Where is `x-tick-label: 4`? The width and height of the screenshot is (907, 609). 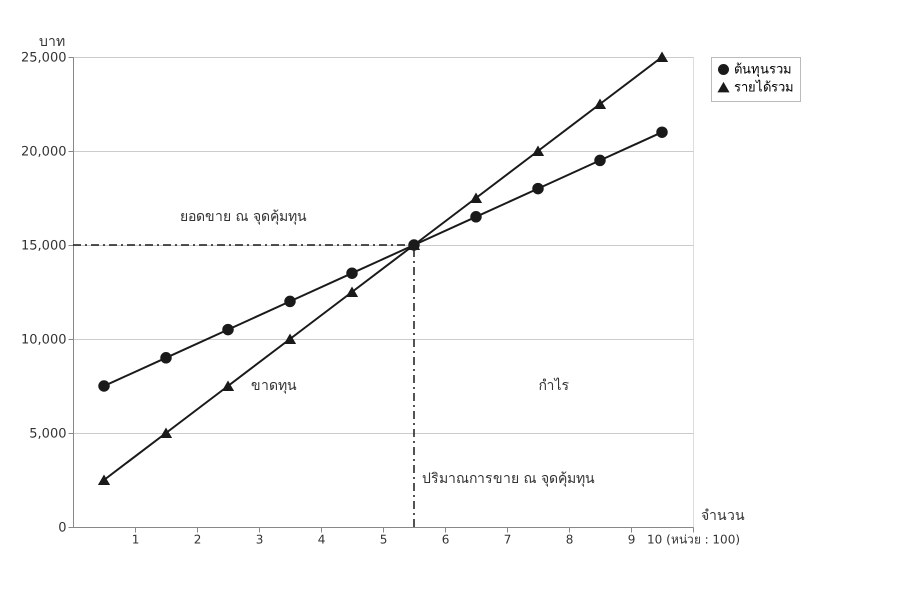 x-tick-label: 4 is located at coordinates (322, 539).